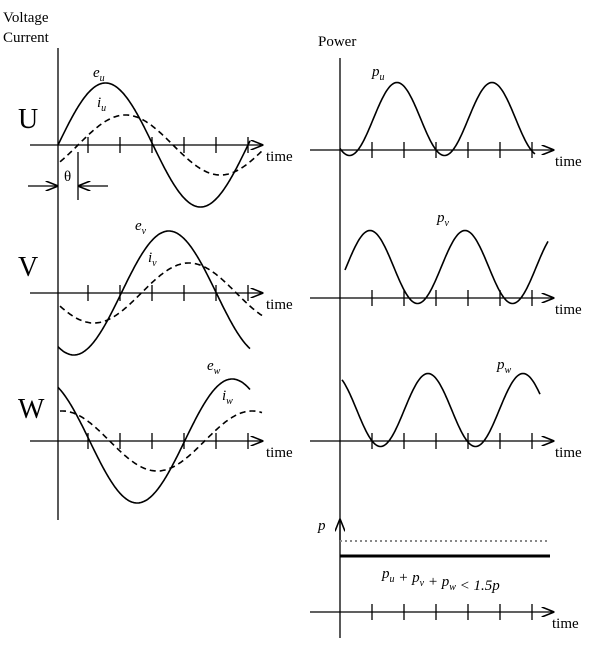 Image resolution: width=600 pixels, height=654 pixels. I want to click on power-label-subscript: v, so click(447, 223).